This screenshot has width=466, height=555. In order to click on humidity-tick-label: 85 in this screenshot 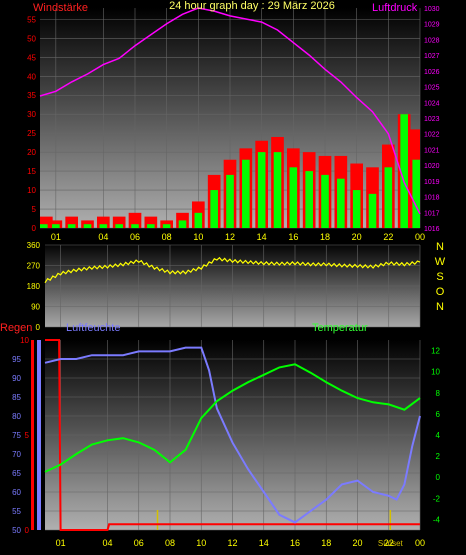, I will do `click(16, 397)`.